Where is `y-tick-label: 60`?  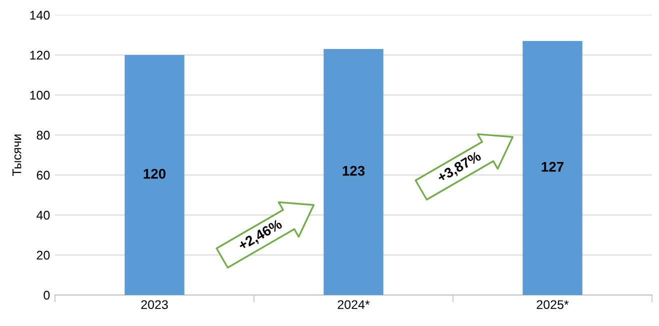 y-tick-label: 60 is located at coordinates (43, 175).